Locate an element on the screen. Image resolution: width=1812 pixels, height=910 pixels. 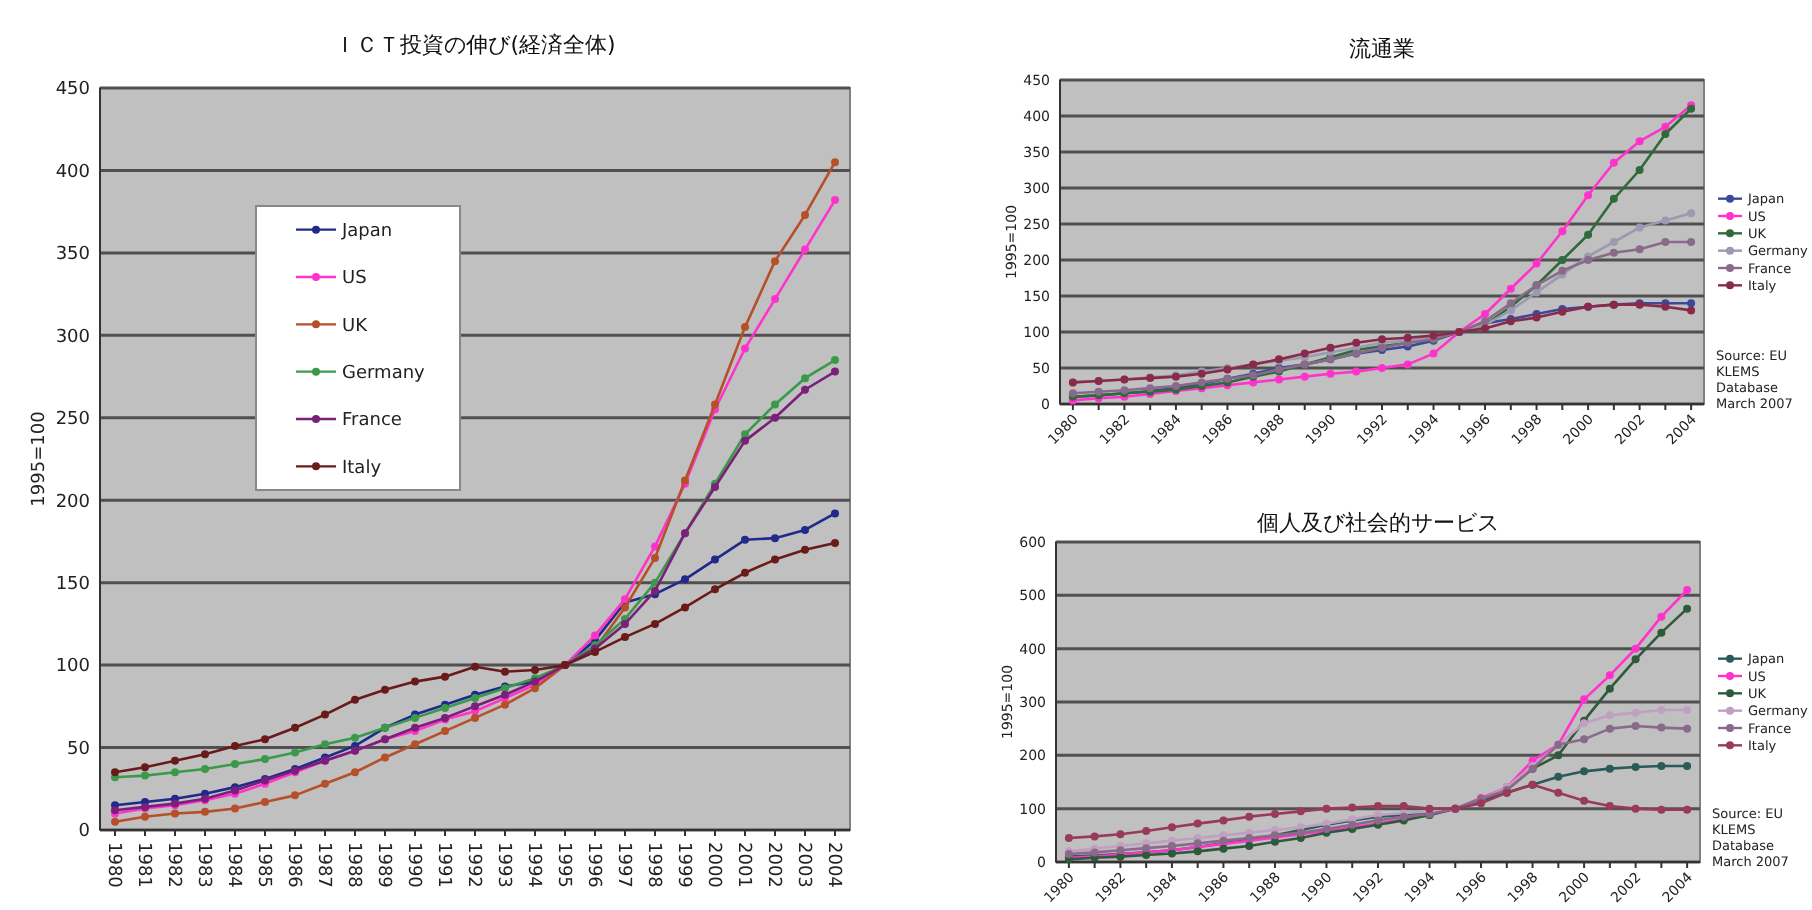
xtick: 1989 is located at coordinates (382, 865).